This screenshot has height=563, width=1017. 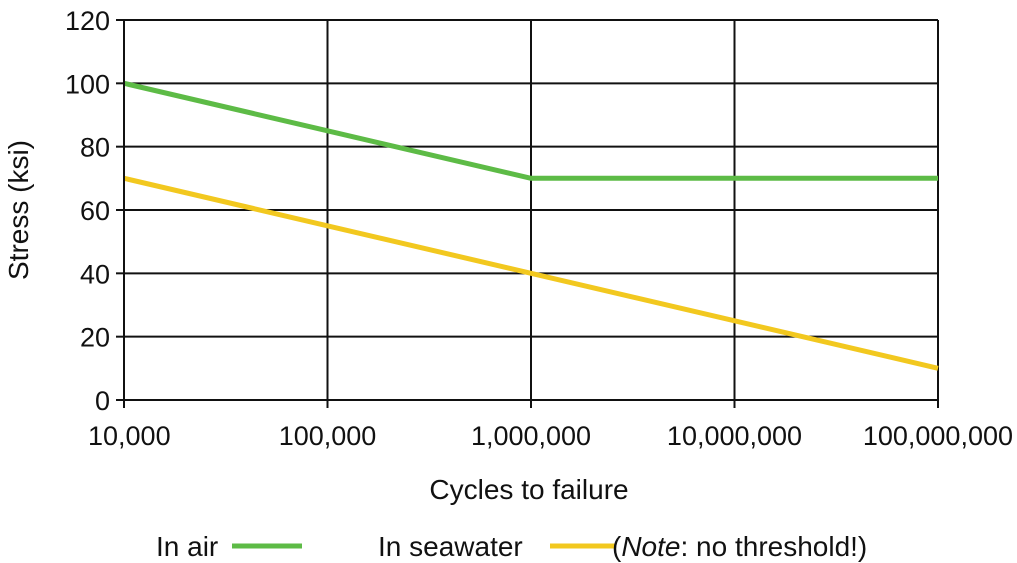 I want to click on y-axis-title: Stress (ksi), so click(x=18, y=210).